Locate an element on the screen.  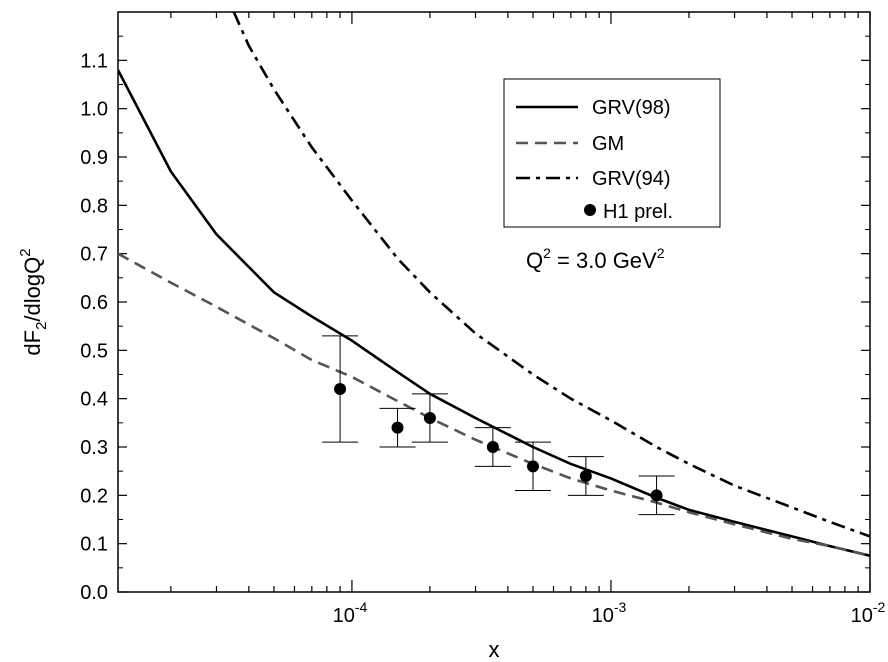
y-tick-label: 0.5 is located at coordinates (94, 351).